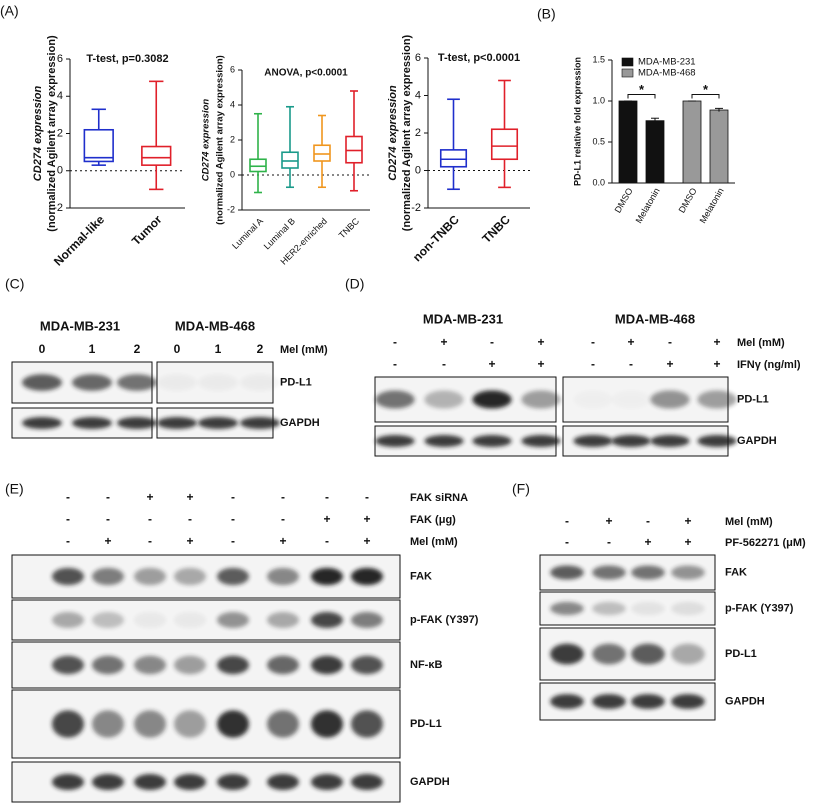 The height and width of the screenshot is (810, 825). I want to click on y-tick-label: 1.5, so click(598, 59).